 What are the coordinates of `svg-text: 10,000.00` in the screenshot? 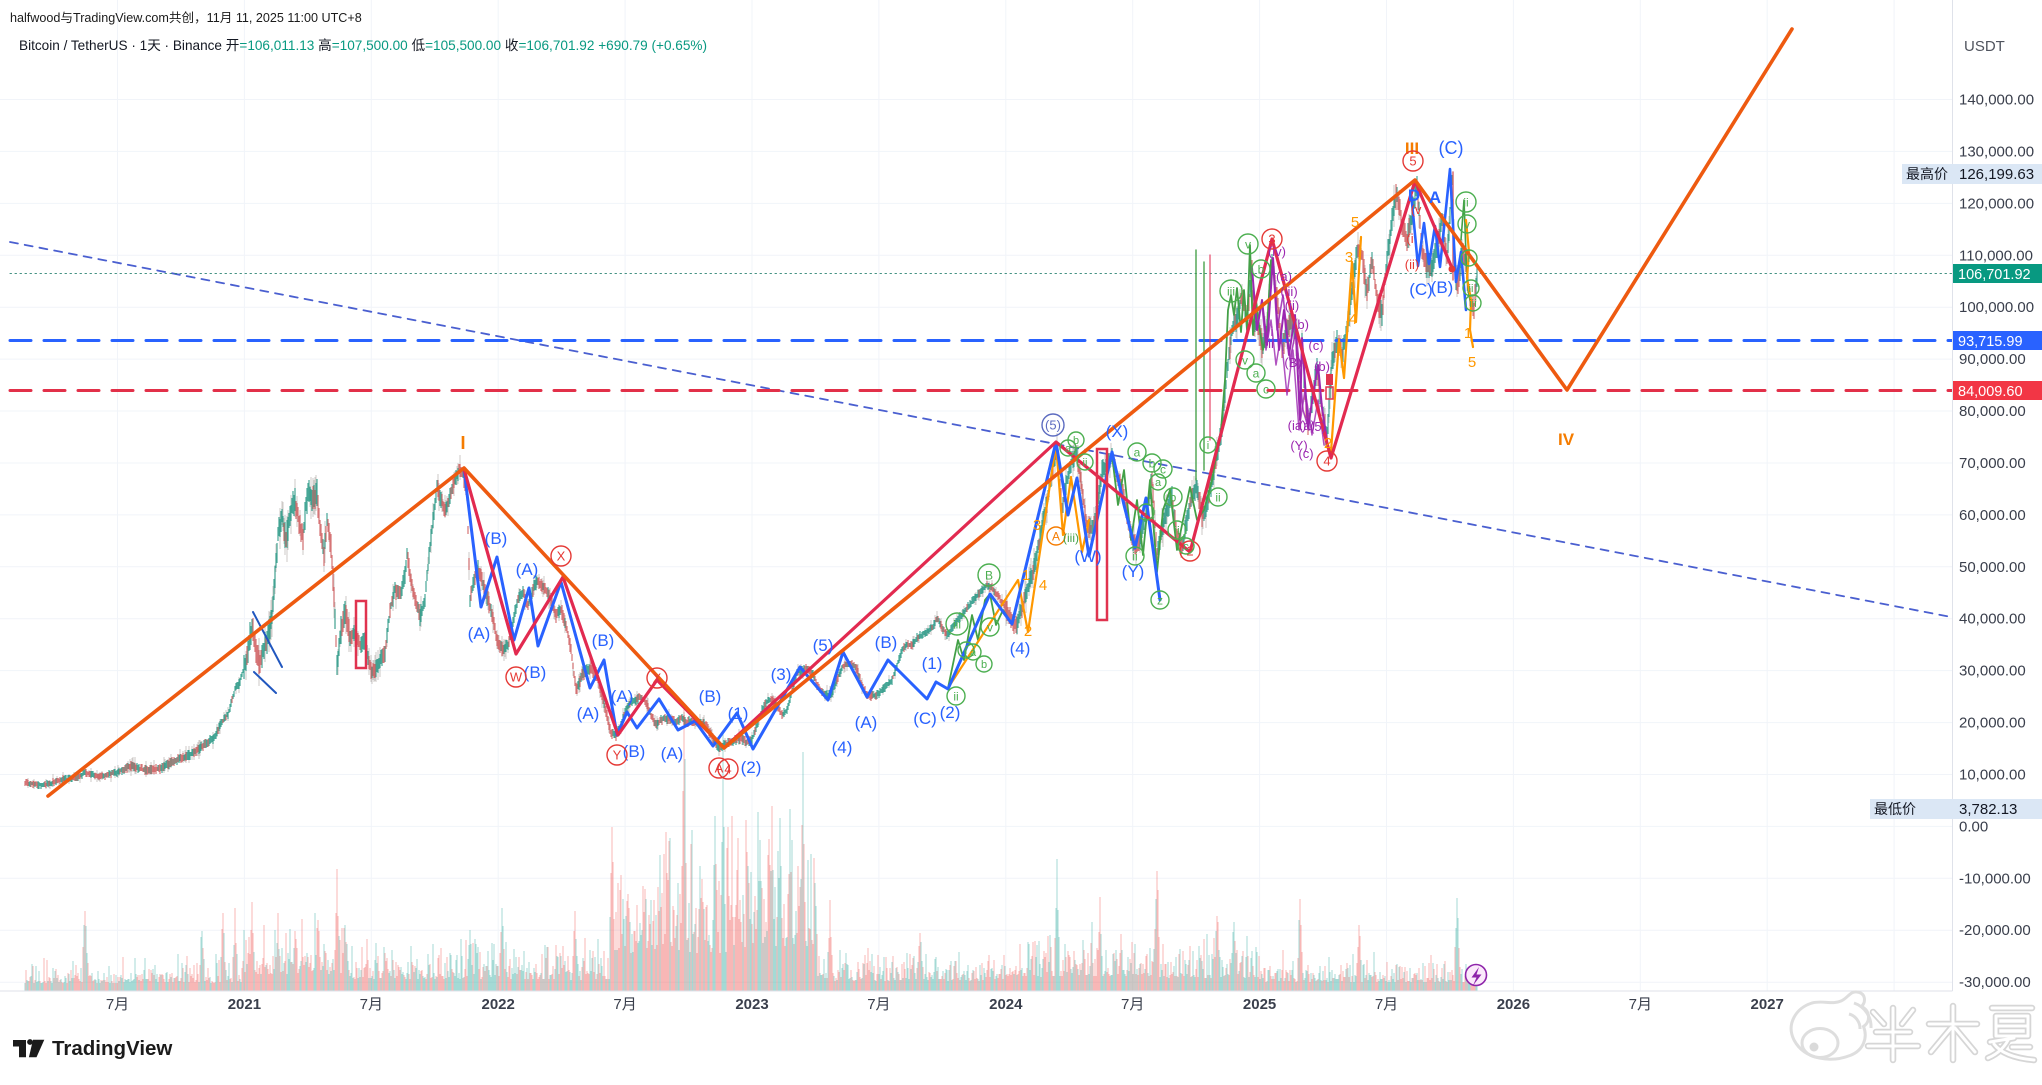 It's located at (1992, 774).